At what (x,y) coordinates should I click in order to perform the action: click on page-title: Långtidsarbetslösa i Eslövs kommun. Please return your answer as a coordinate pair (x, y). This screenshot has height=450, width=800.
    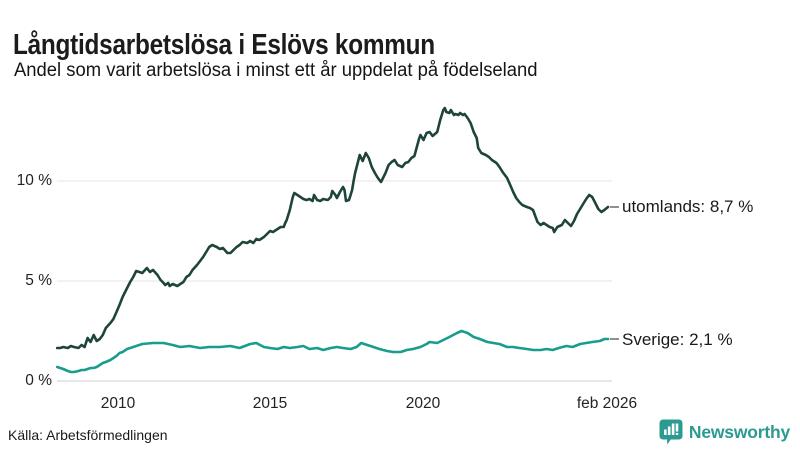
    Looking at the image, I should click on (224, 45).